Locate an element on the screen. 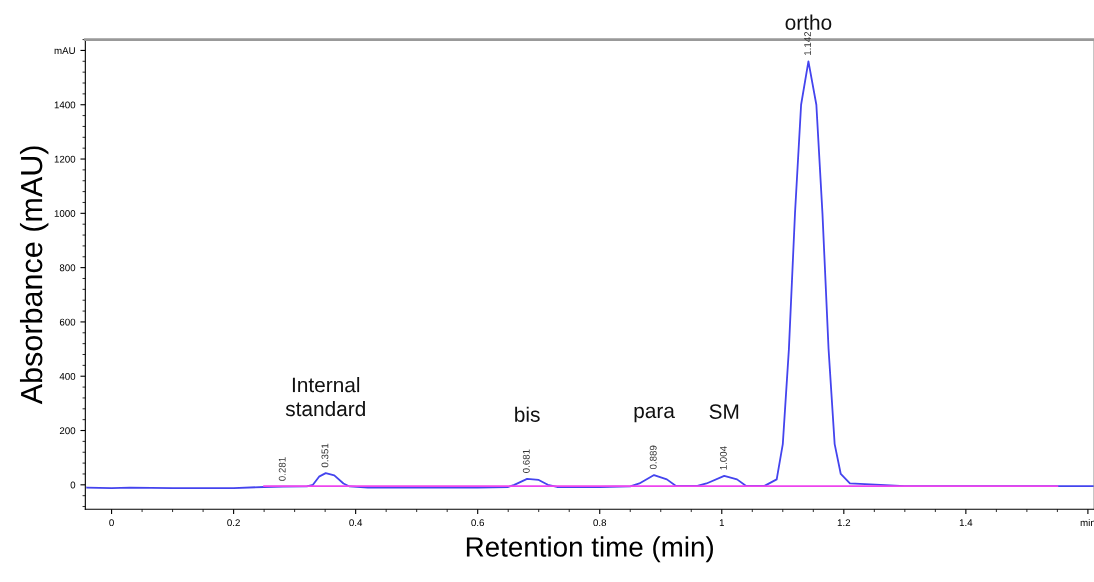  annotation: 0.681 is located at coordinates (526, 461).